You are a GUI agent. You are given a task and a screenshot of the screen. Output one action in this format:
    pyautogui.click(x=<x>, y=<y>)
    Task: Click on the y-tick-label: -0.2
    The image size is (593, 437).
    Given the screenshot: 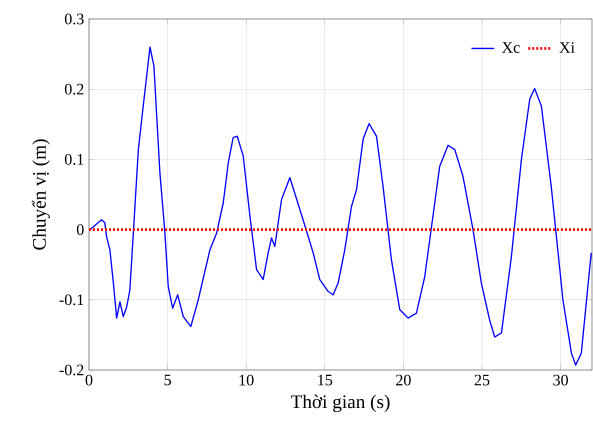 What is the action you would take?
    pyautogui.click(x=72, y=370)
    